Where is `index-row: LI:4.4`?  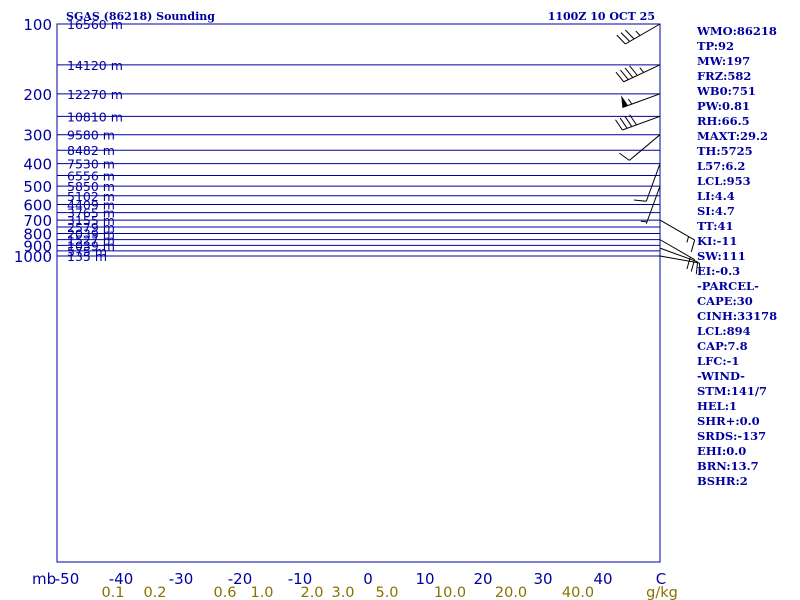 index-row: LI:4.4 is located at coordinates (716, 196).